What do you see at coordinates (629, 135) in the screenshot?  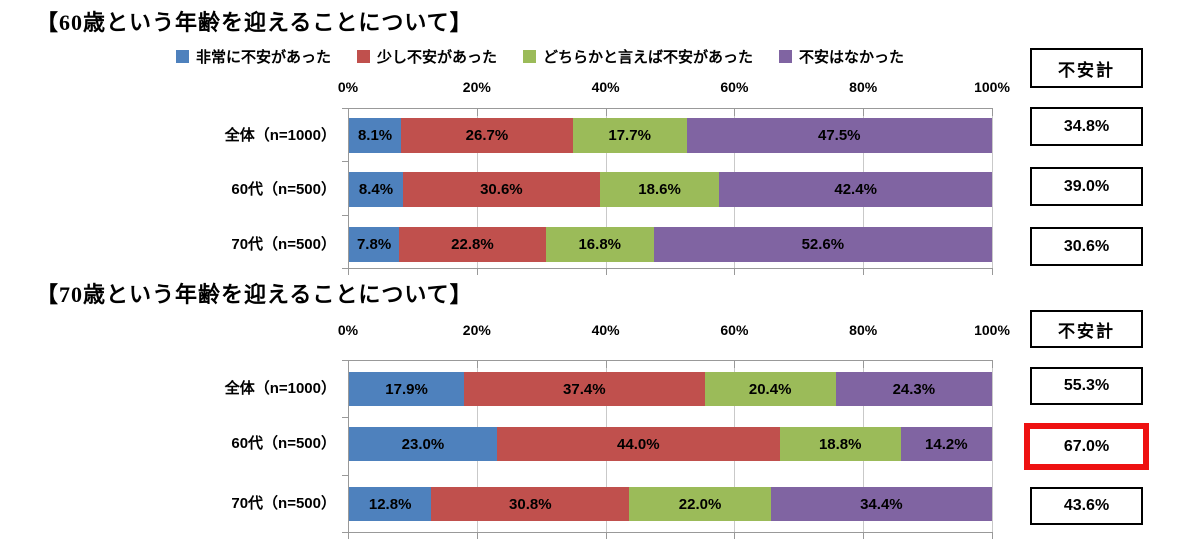 I see `chart0-bar-segment: 17.7%` at bounding box center [629, 135].